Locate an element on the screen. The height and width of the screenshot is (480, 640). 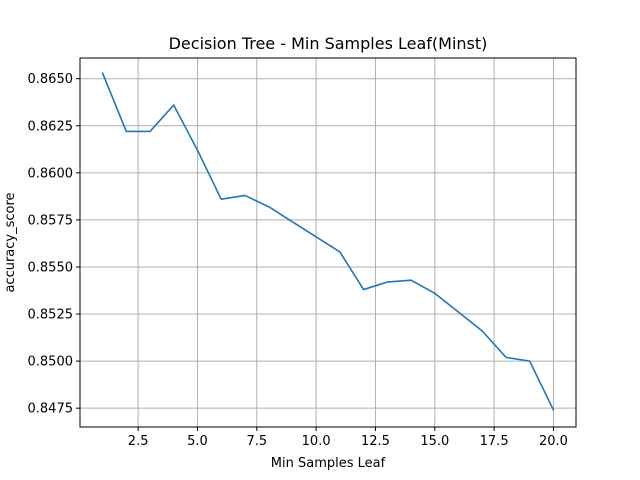
y-tick-label: 0.8475 is located at coordinates (51, 409).